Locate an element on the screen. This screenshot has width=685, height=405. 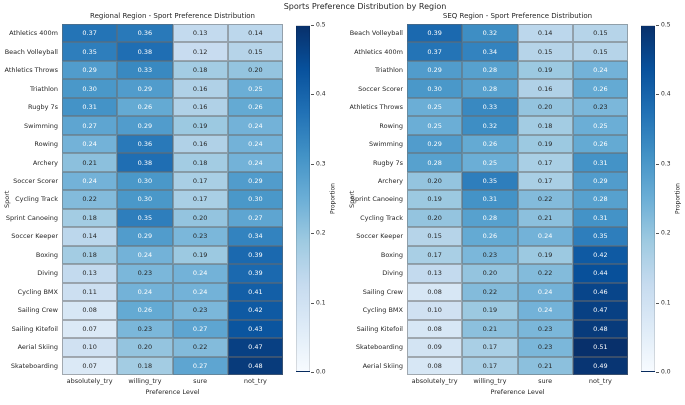
heatmap-cell: 0.14 is located at coordinates (545, 33).